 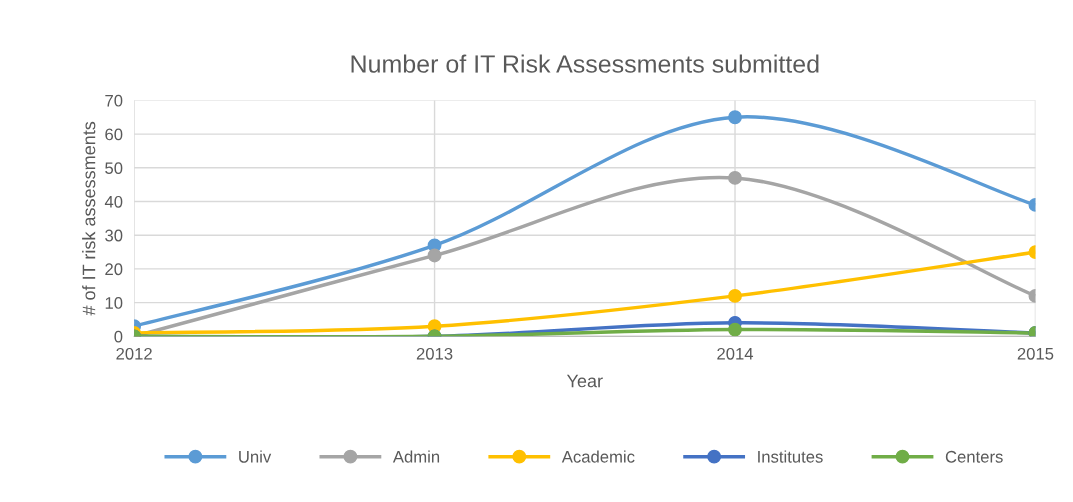 What do you see at coordinates (114, 168) in the screenshot?
I see `y-tick-label: 50` at bounding box center [114, 168].